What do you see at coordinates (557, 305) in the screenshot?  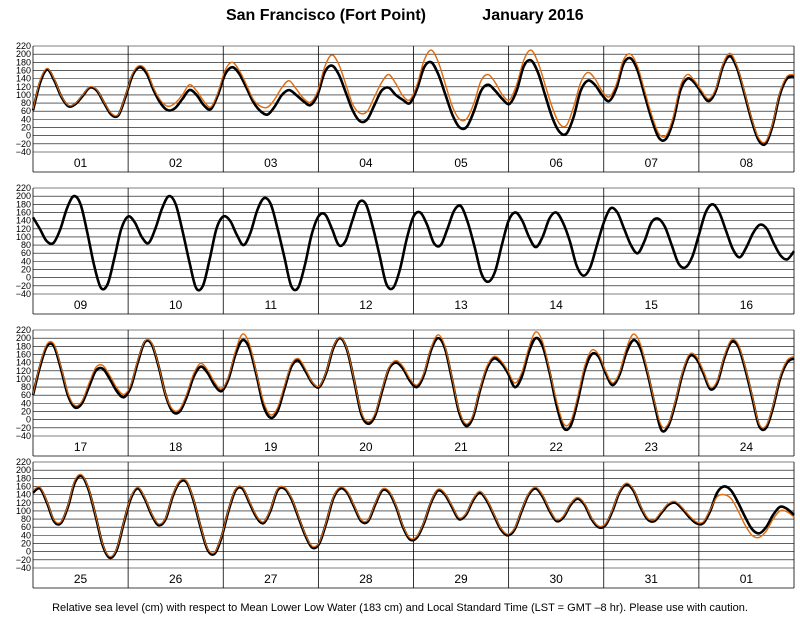 I see `day-label: 14` at bounding box center [557, 305].